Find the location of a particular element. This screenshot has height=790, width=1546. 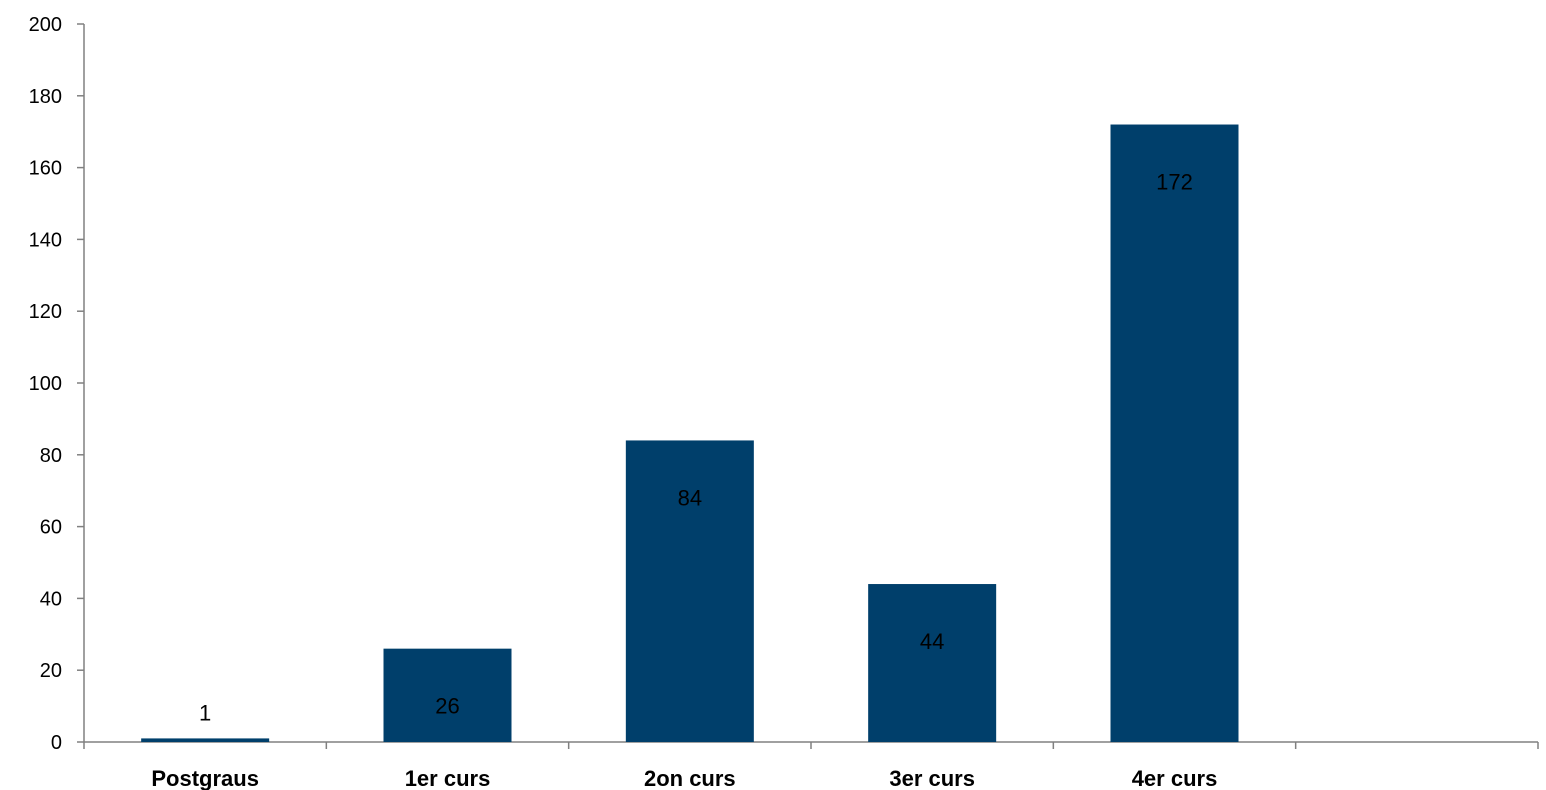

y-tick-label: 200 is located at coordinates (45, 25).